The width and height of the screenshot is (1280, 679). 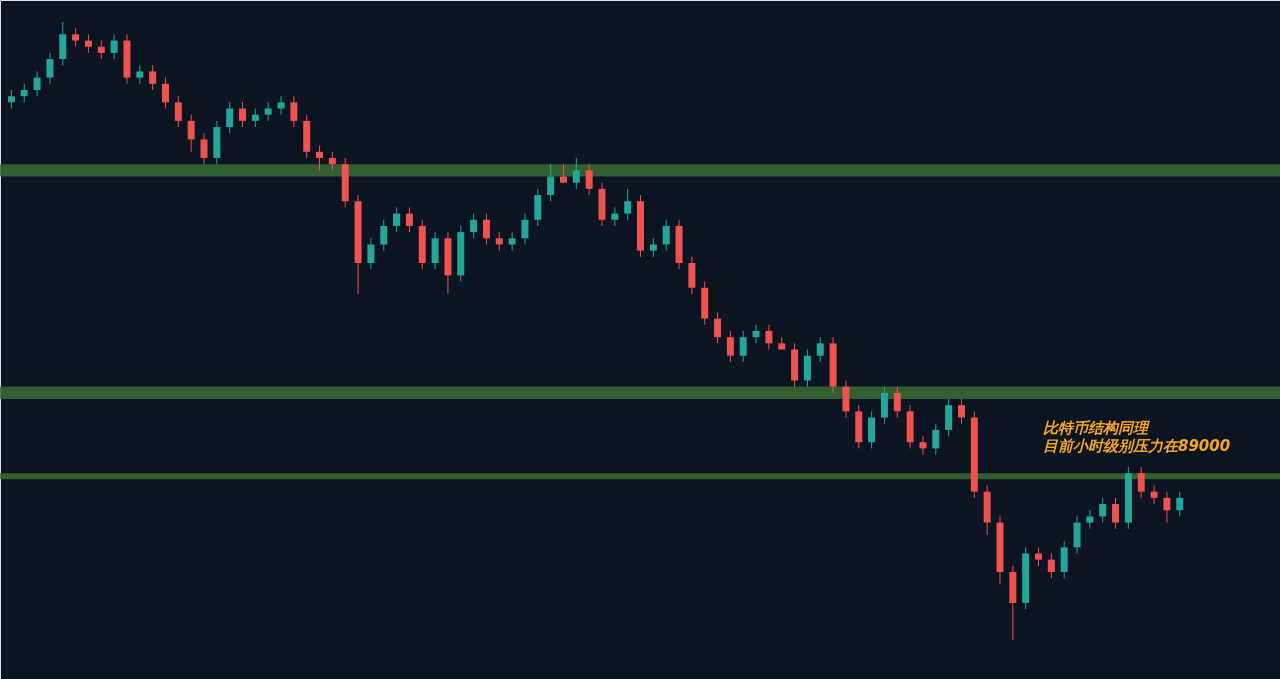 What do you see at coordinates (1096, 428) in the screenshot?
I see `annotation: 比特币结构同理` at bounding box center [1096, 428].